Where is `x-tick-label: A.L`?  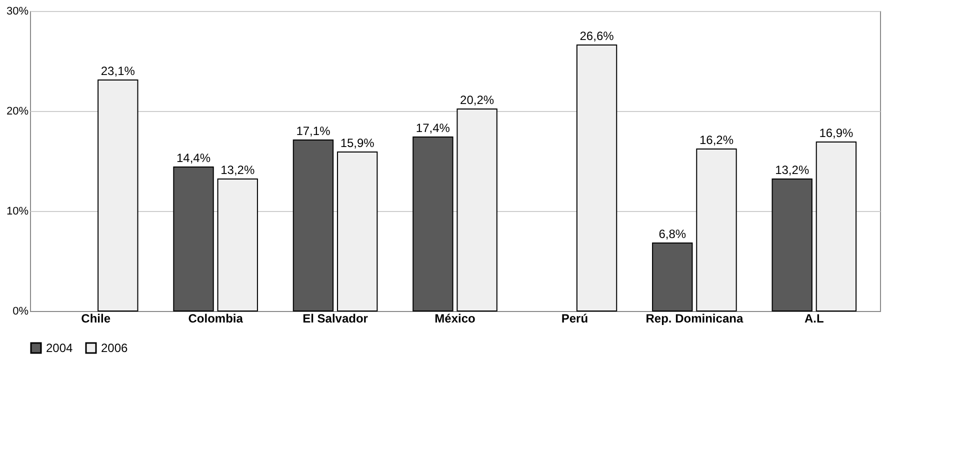 x-tick-label: A.L is located at coordinates (814, 319).